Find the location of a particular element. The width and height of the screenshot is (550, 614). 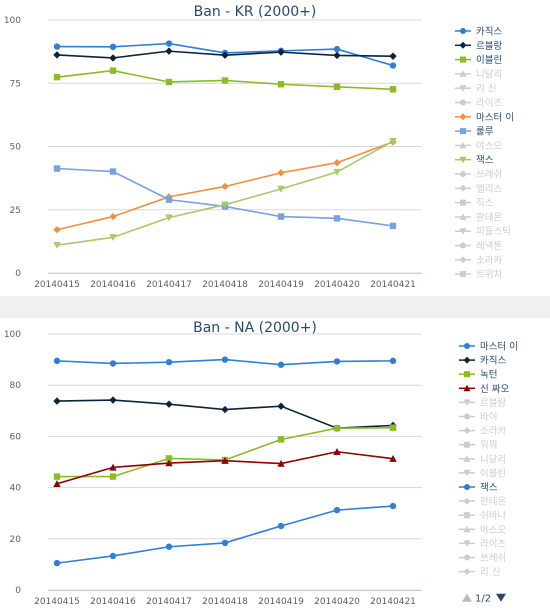

legend-item: 잭스 is located at coordinates (474, 160).